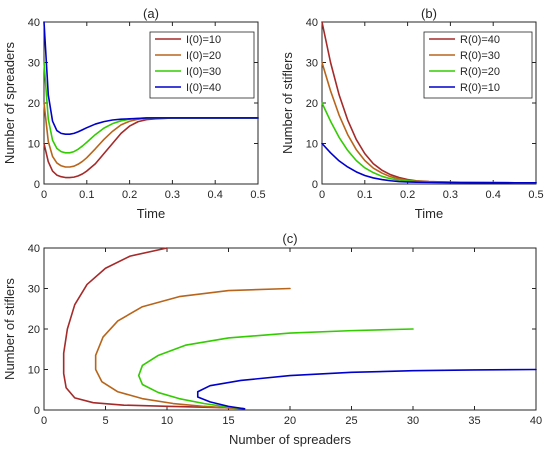  What do you see at coordinates (203, 72) in the screenshot?
I see `panel-a-legend-label-2: I(0)=30` at bounding box center [203, 72].